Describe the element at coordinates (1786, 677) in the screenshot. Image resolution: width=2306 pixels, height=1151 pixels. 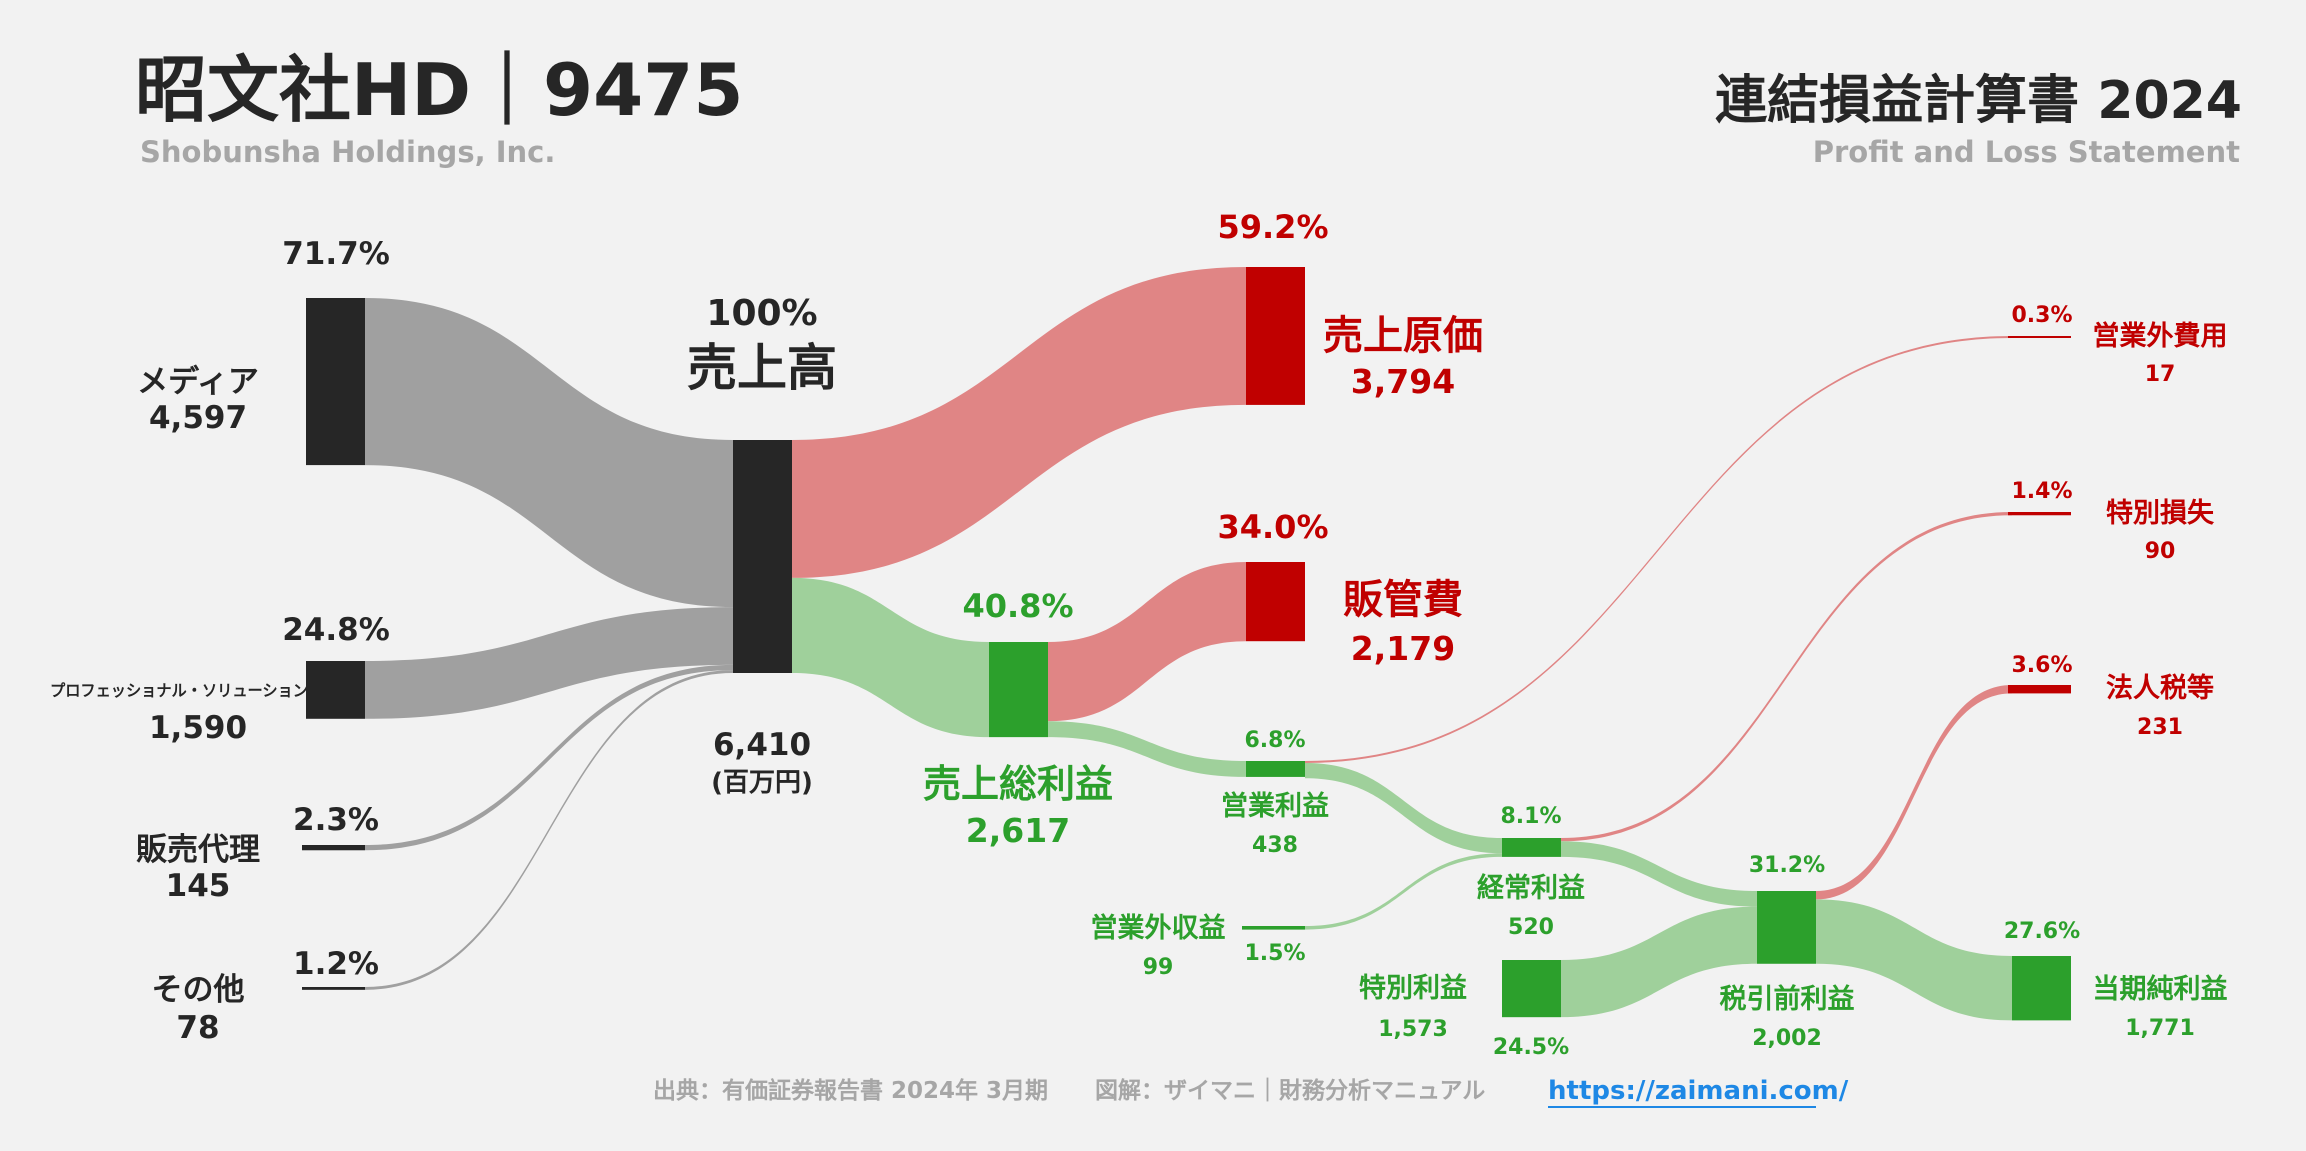
I see `link-ordinary-to-ext_loss` at that location.